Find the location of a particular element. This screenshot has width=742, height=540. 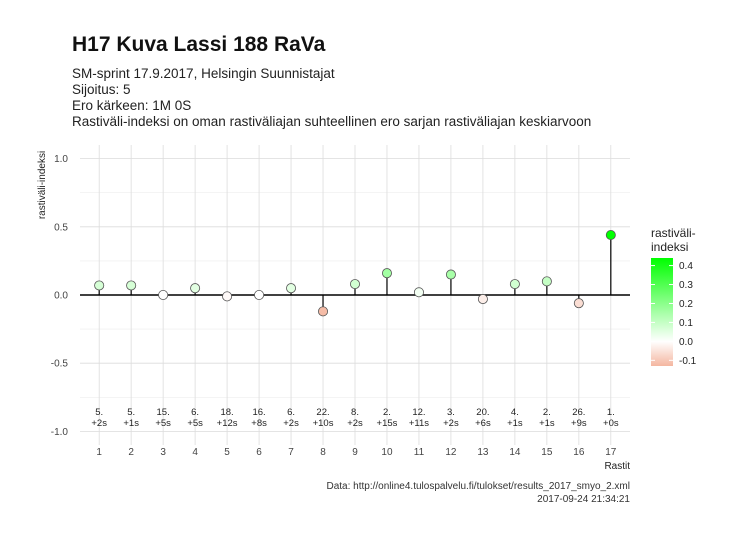

diff-label-1: +2s is located at coordinates (99, 423).